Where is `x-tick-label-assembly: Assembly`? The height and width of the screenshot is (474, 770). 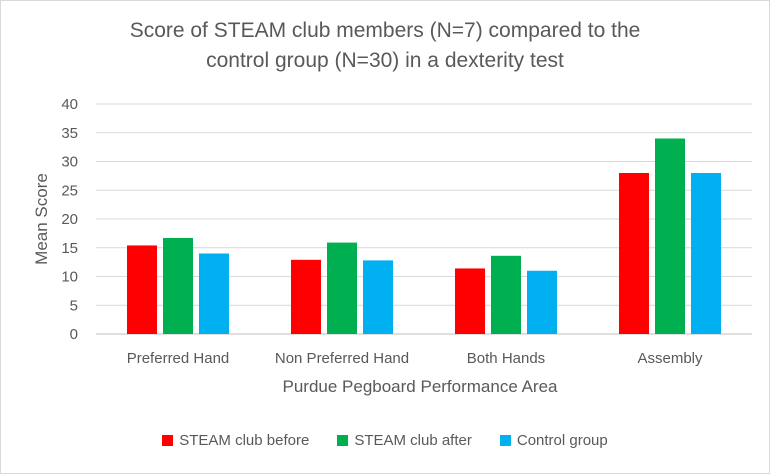 x-tick-label-assembly: Assembly is located at coordinates (670, 358).